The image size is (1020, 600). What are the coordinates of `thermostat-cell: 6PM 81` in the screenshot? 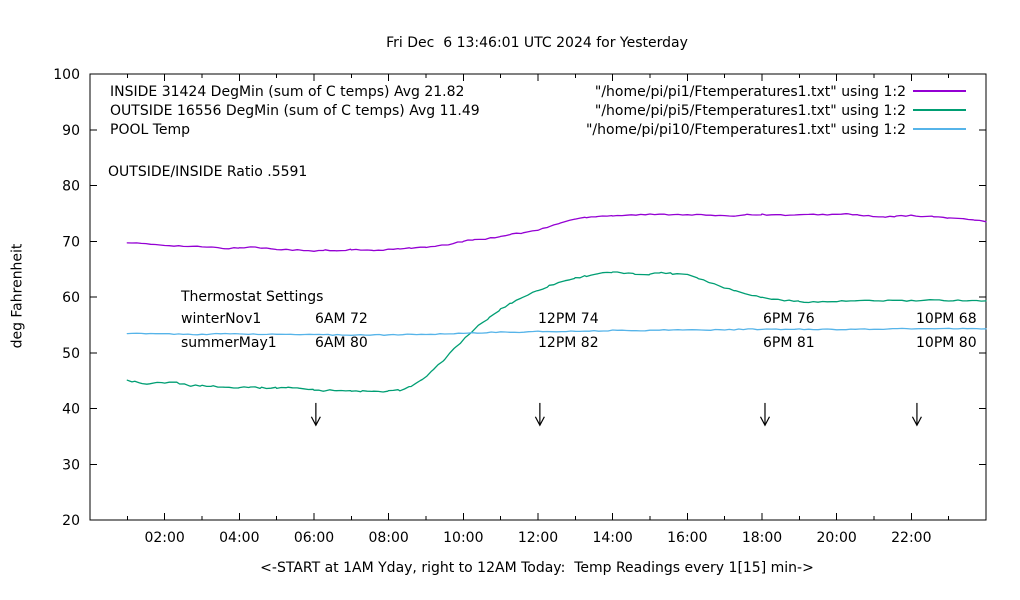 It's located at (789, 343).